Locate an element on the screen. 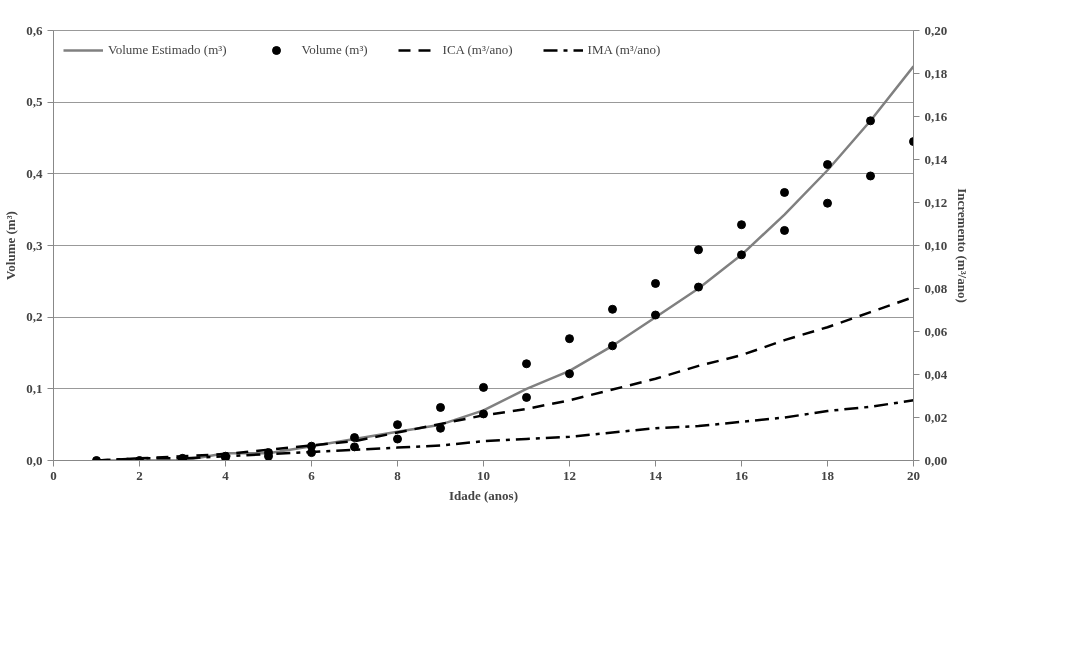  x-tick-label: 2 is located at coordinates (139, 475).